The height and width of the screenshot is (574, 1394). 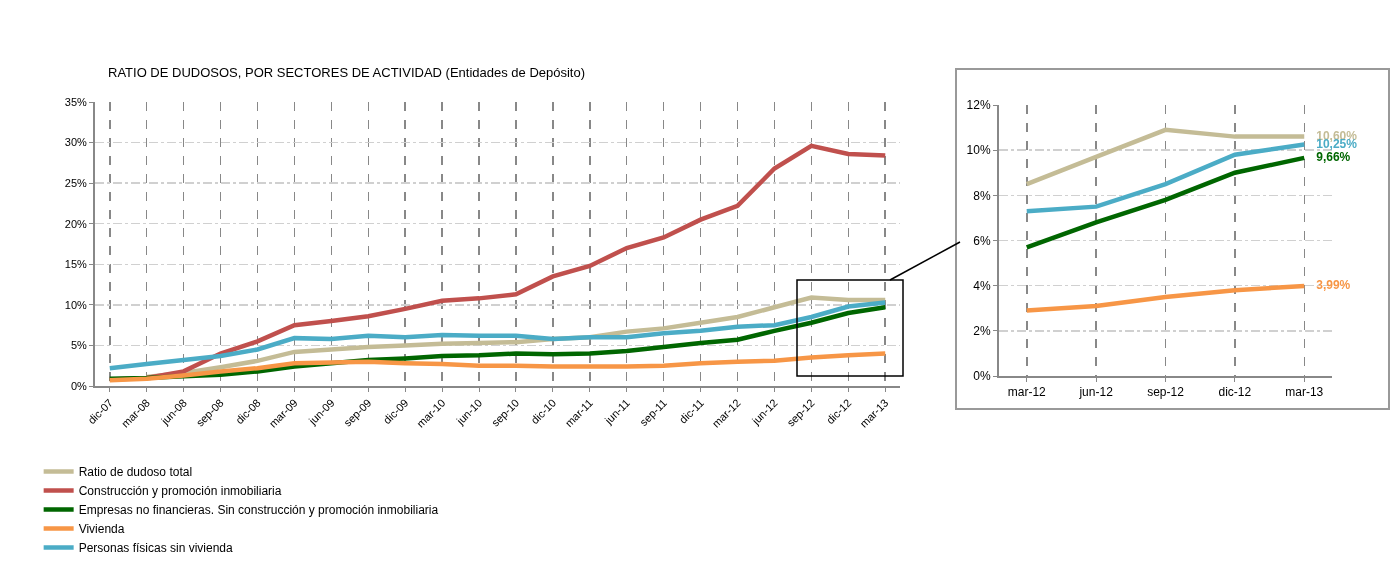 I want to click on x-tick-label: sep-12, so click(x=1166, y=392).